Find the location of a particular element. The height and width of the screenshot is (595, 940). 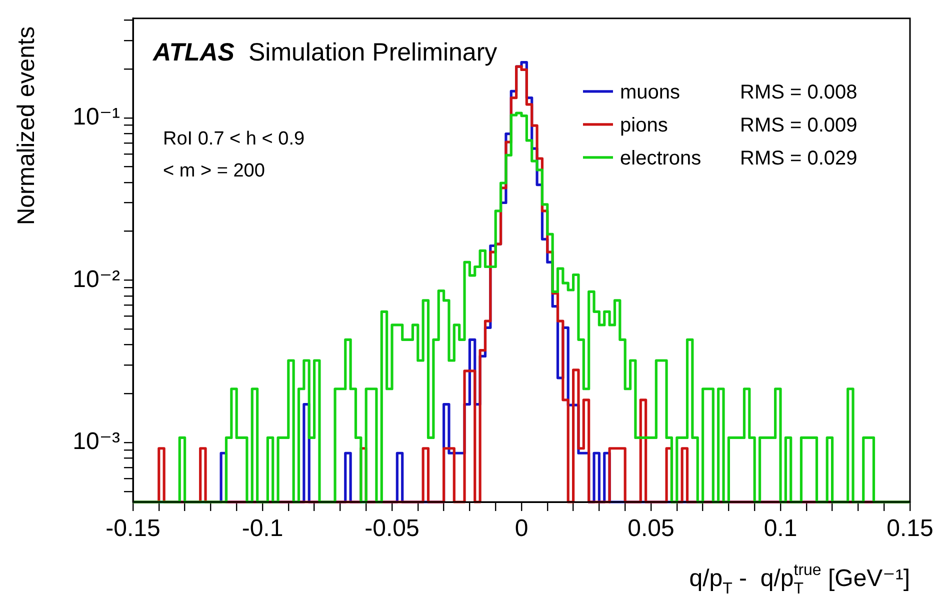

y-axis-title: Normalized events is located at coordinates (26, 126).